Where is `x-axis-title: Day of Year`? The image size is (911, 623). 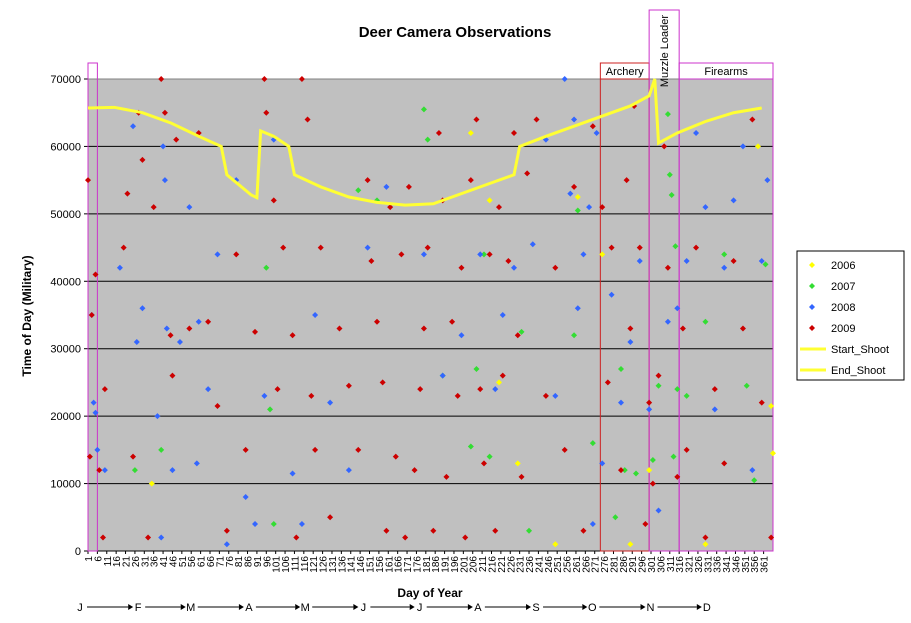 x-axis-title: Day of Year is located at coordinates (429, 593).